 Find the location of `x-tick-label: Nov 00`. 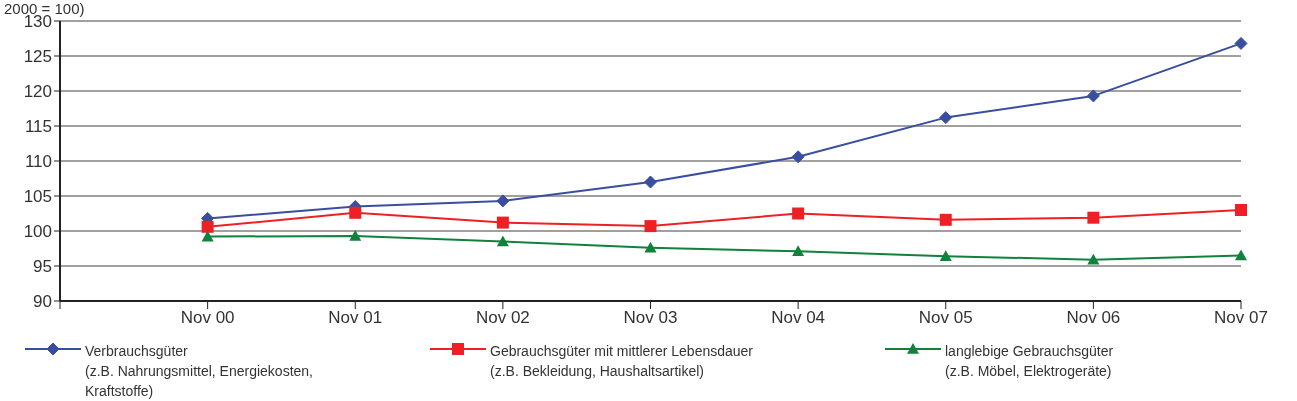

x-tick-label: Nov 00 is located at coordinates (207, 318).